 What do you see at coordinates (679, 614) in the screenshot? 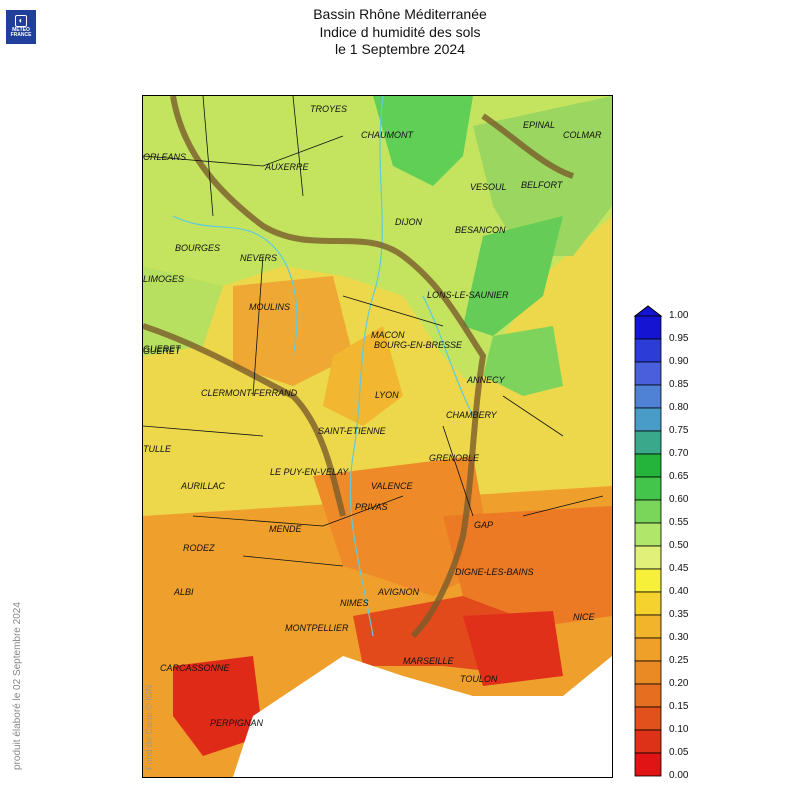
I see `legend-tick-label: 0.35` at bounding box center [679, 614].